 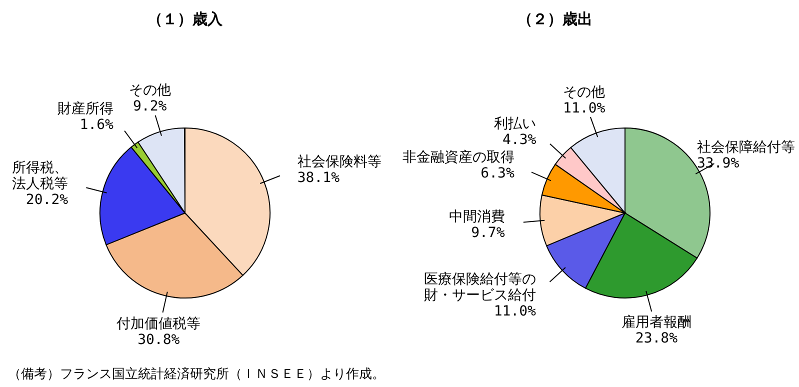 I want to click on data-label: 33.9%, so click(x=718, y=164).